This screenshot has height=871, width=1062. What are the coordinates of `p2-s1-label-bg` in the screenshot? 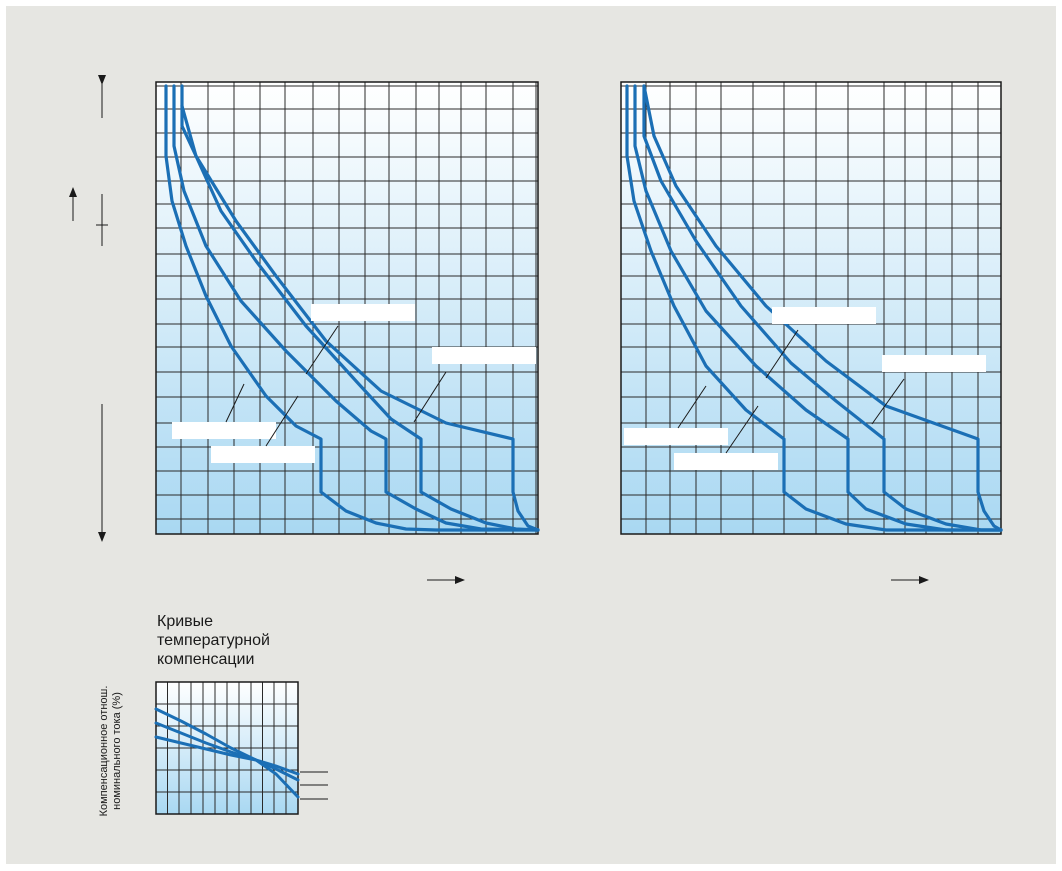 It's located at (726, 461).